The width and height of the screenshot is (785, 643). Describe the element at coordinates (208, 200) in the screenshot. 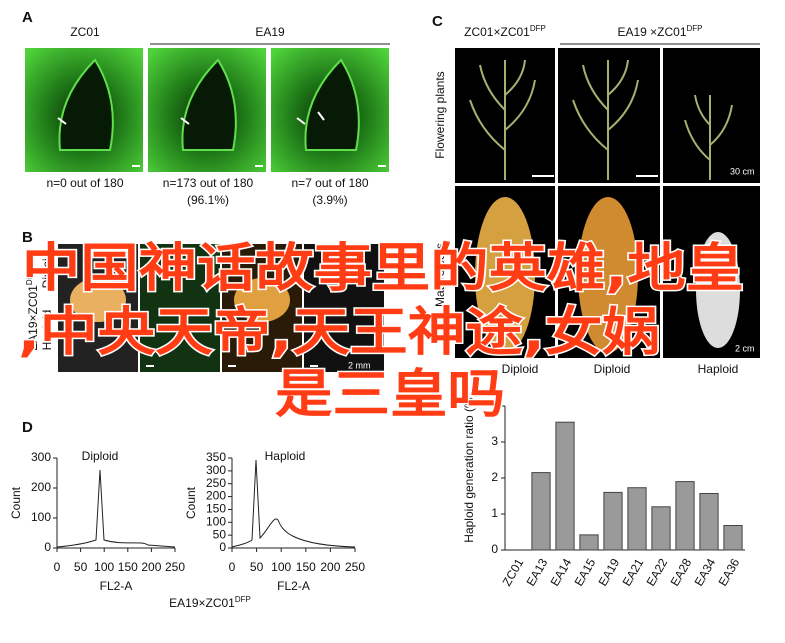

I see `caption: (96.1%)` at that location.